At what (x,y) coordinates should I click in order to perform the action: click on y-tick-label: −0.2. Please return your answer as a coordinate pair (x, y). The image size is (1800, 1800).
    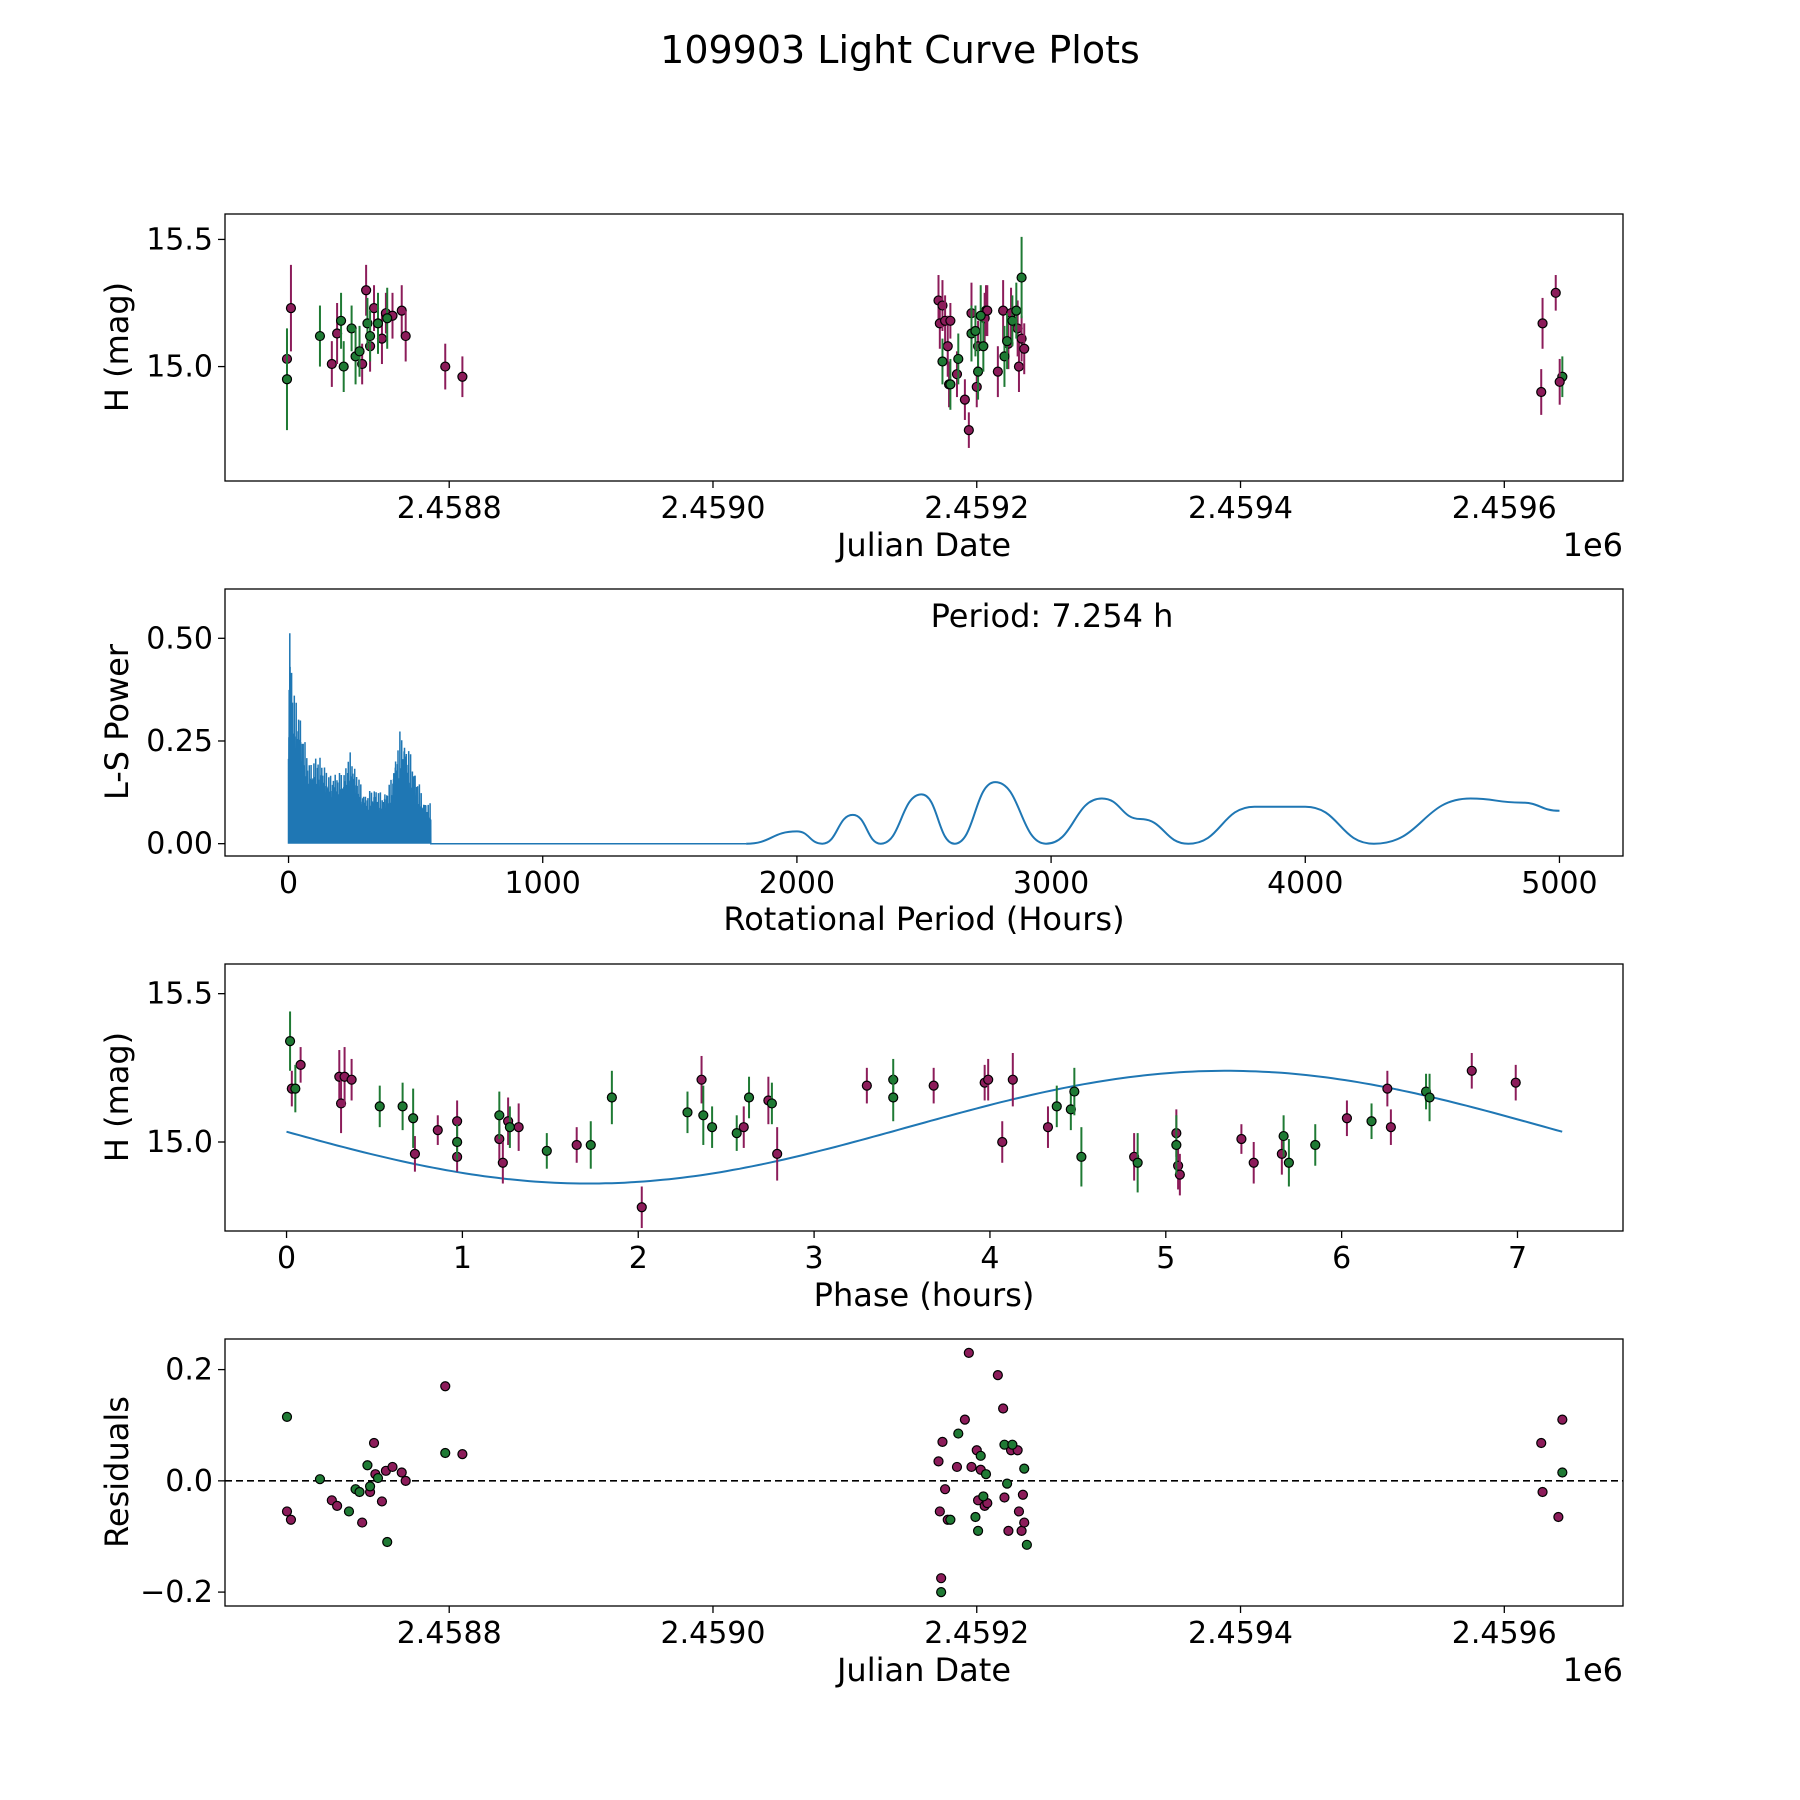
    Looking at the image, I should click on (176, 1592).